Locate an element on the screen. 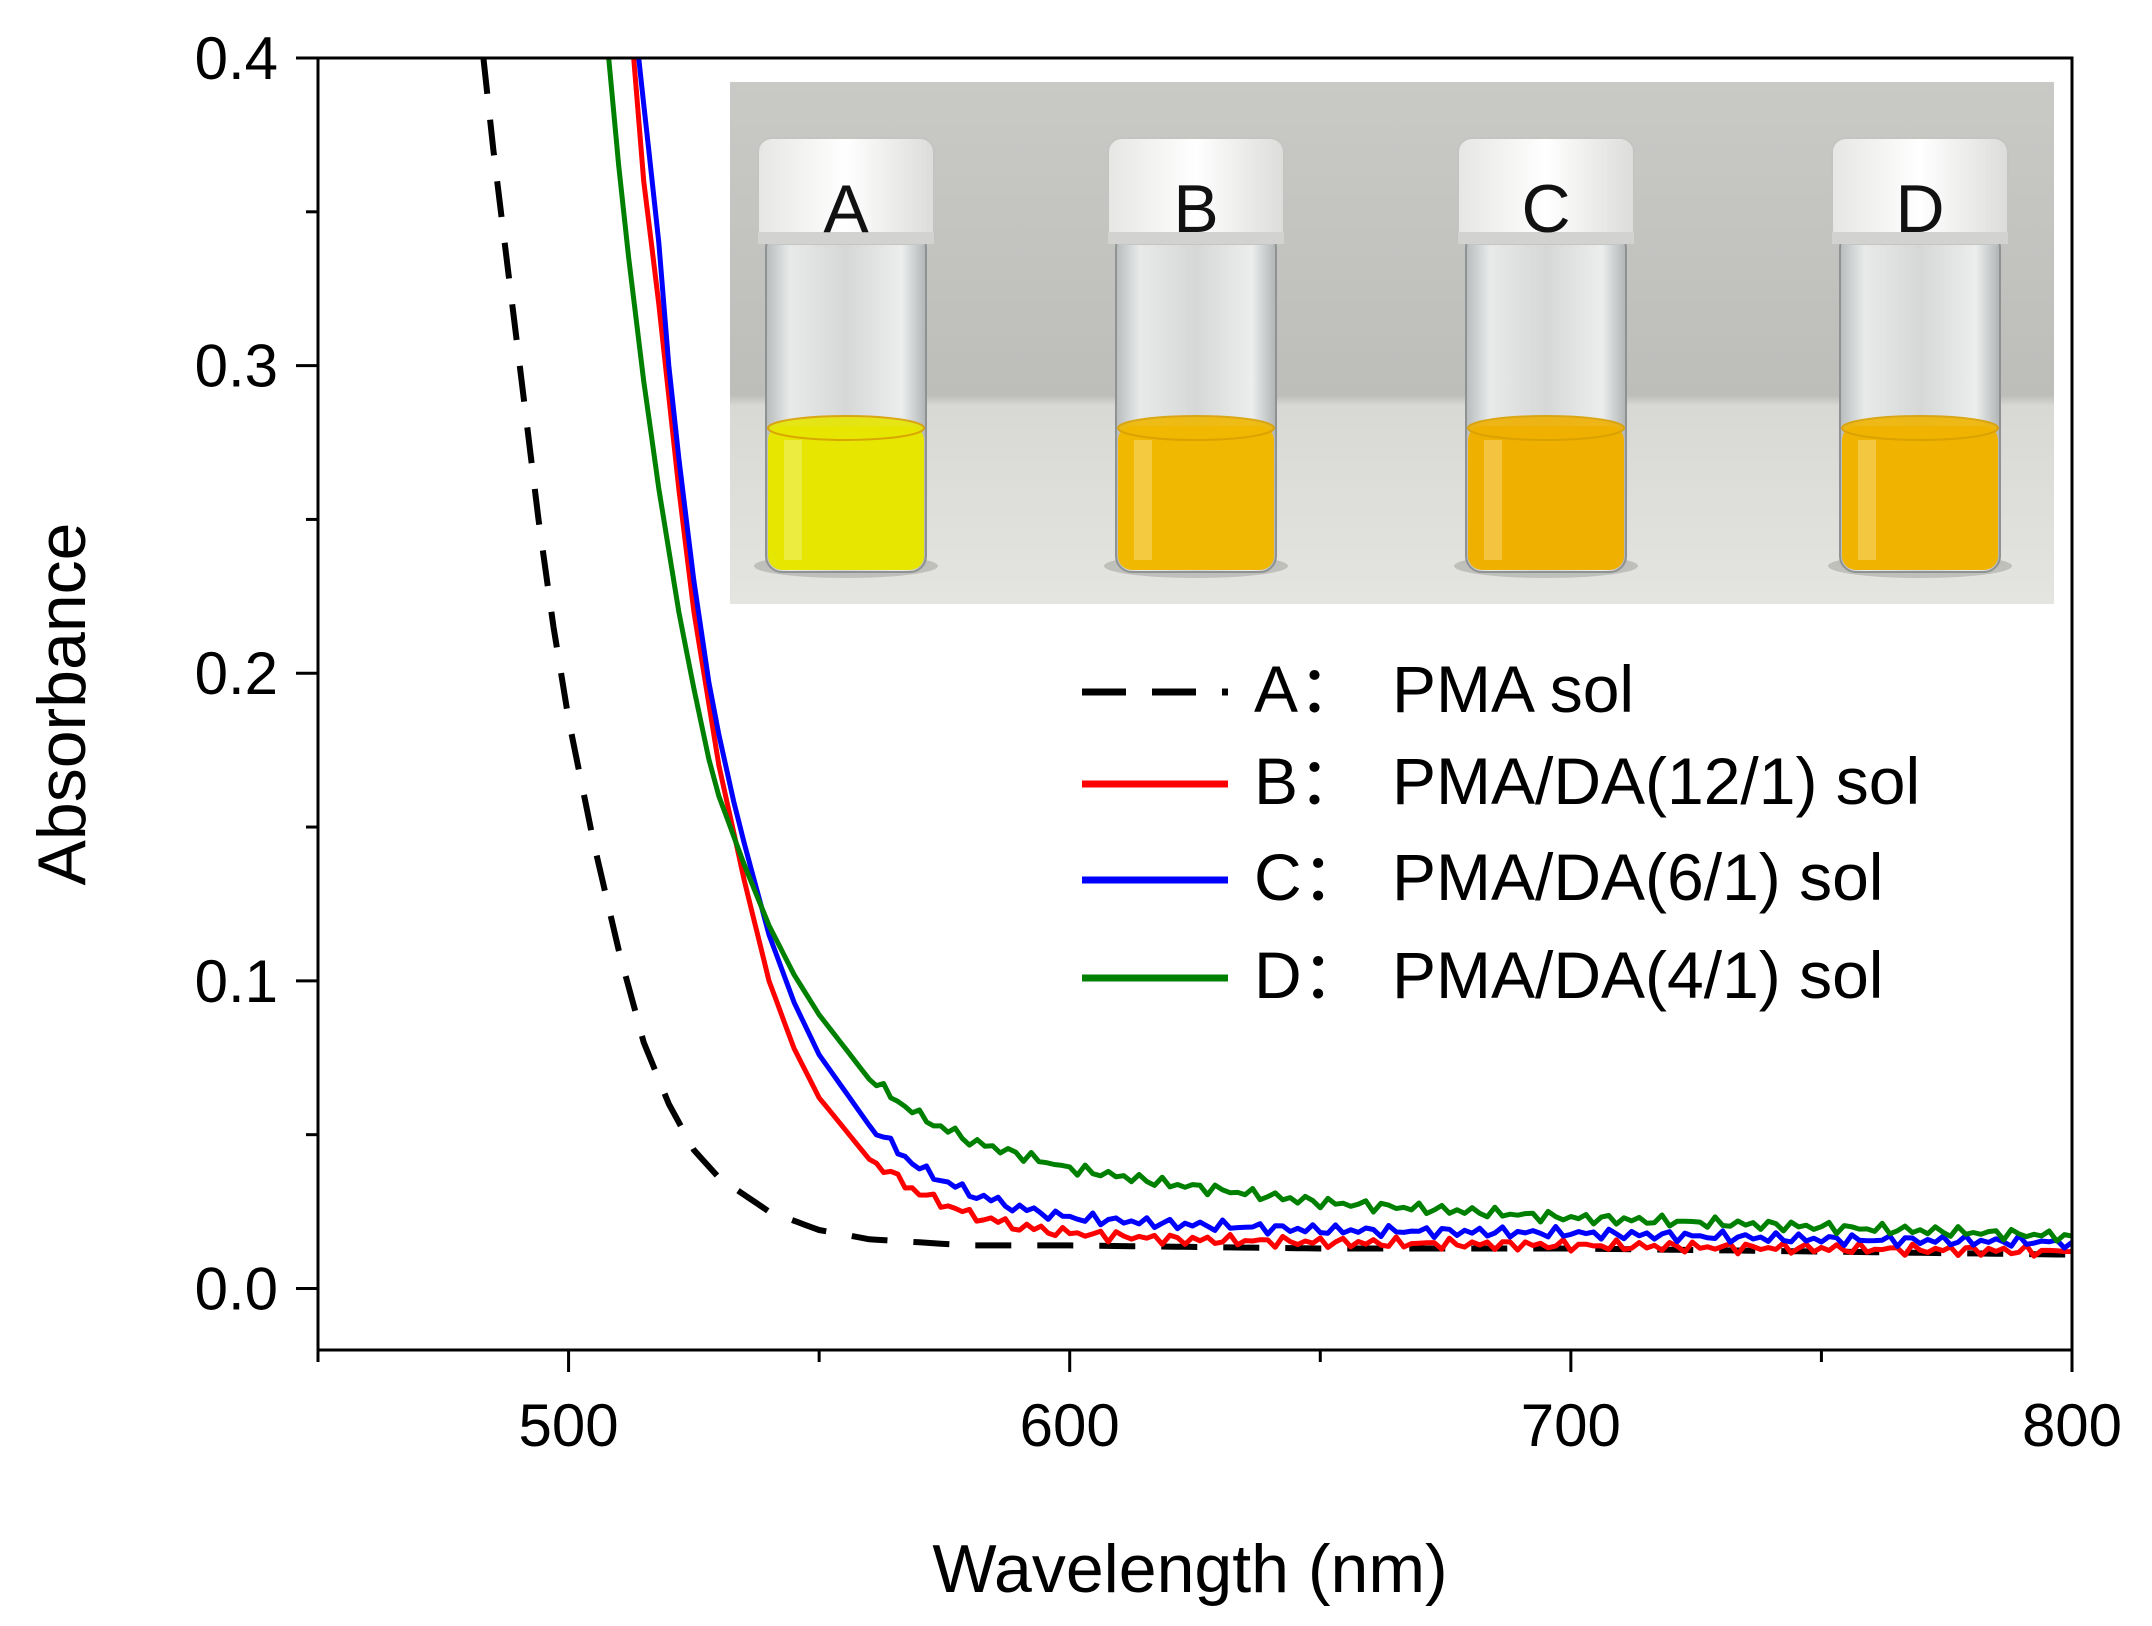 Image resolution: width=2152 pixels, height=1626 pixels. legend-letter: D： is located at coordinates (1311, 975).